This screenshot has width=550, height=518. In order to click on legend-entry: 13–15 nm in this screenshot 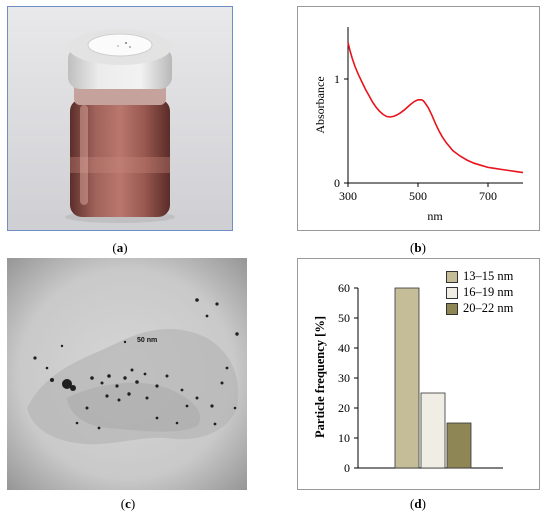, I will do `click(479, 276)`.